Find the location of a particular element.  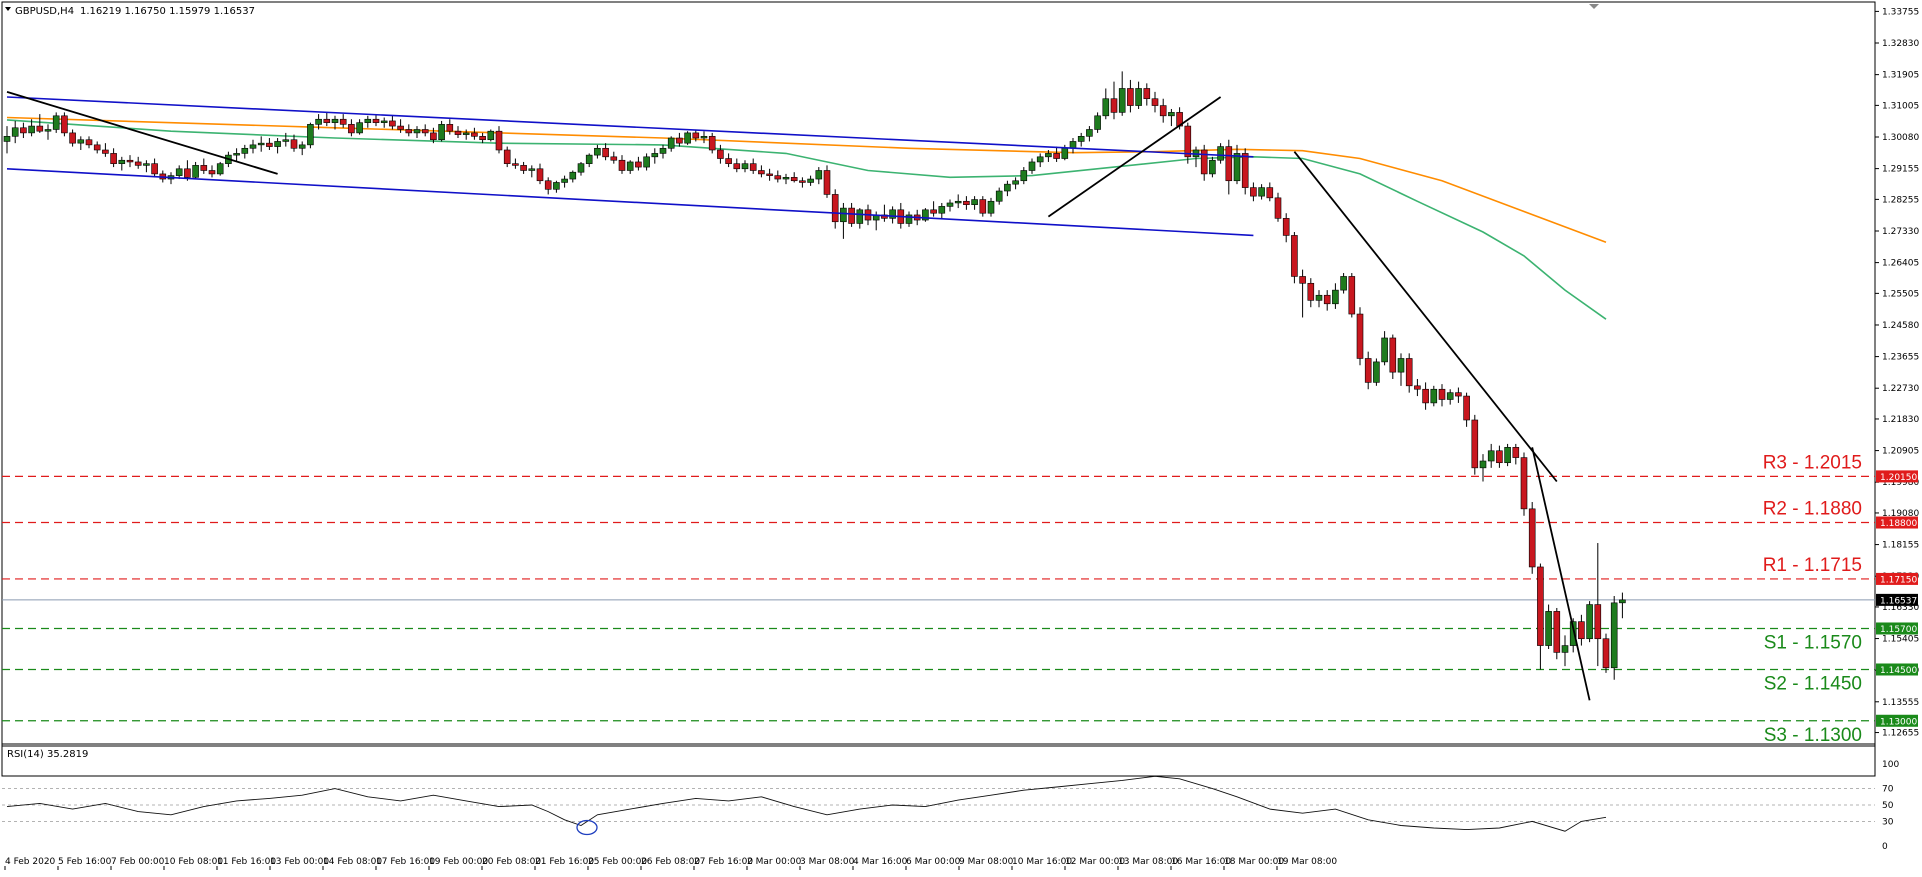

time-tick-label: 9 Mar 08:00 is located at coordinates (986, 862).